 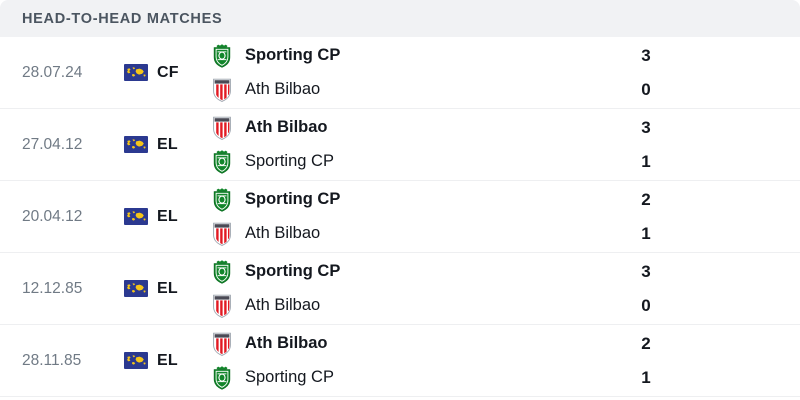 What do you see at coordinates (52, 216) in the screenshot?
I see `match-date: 20.04.12` at bounding box center [52, 216].